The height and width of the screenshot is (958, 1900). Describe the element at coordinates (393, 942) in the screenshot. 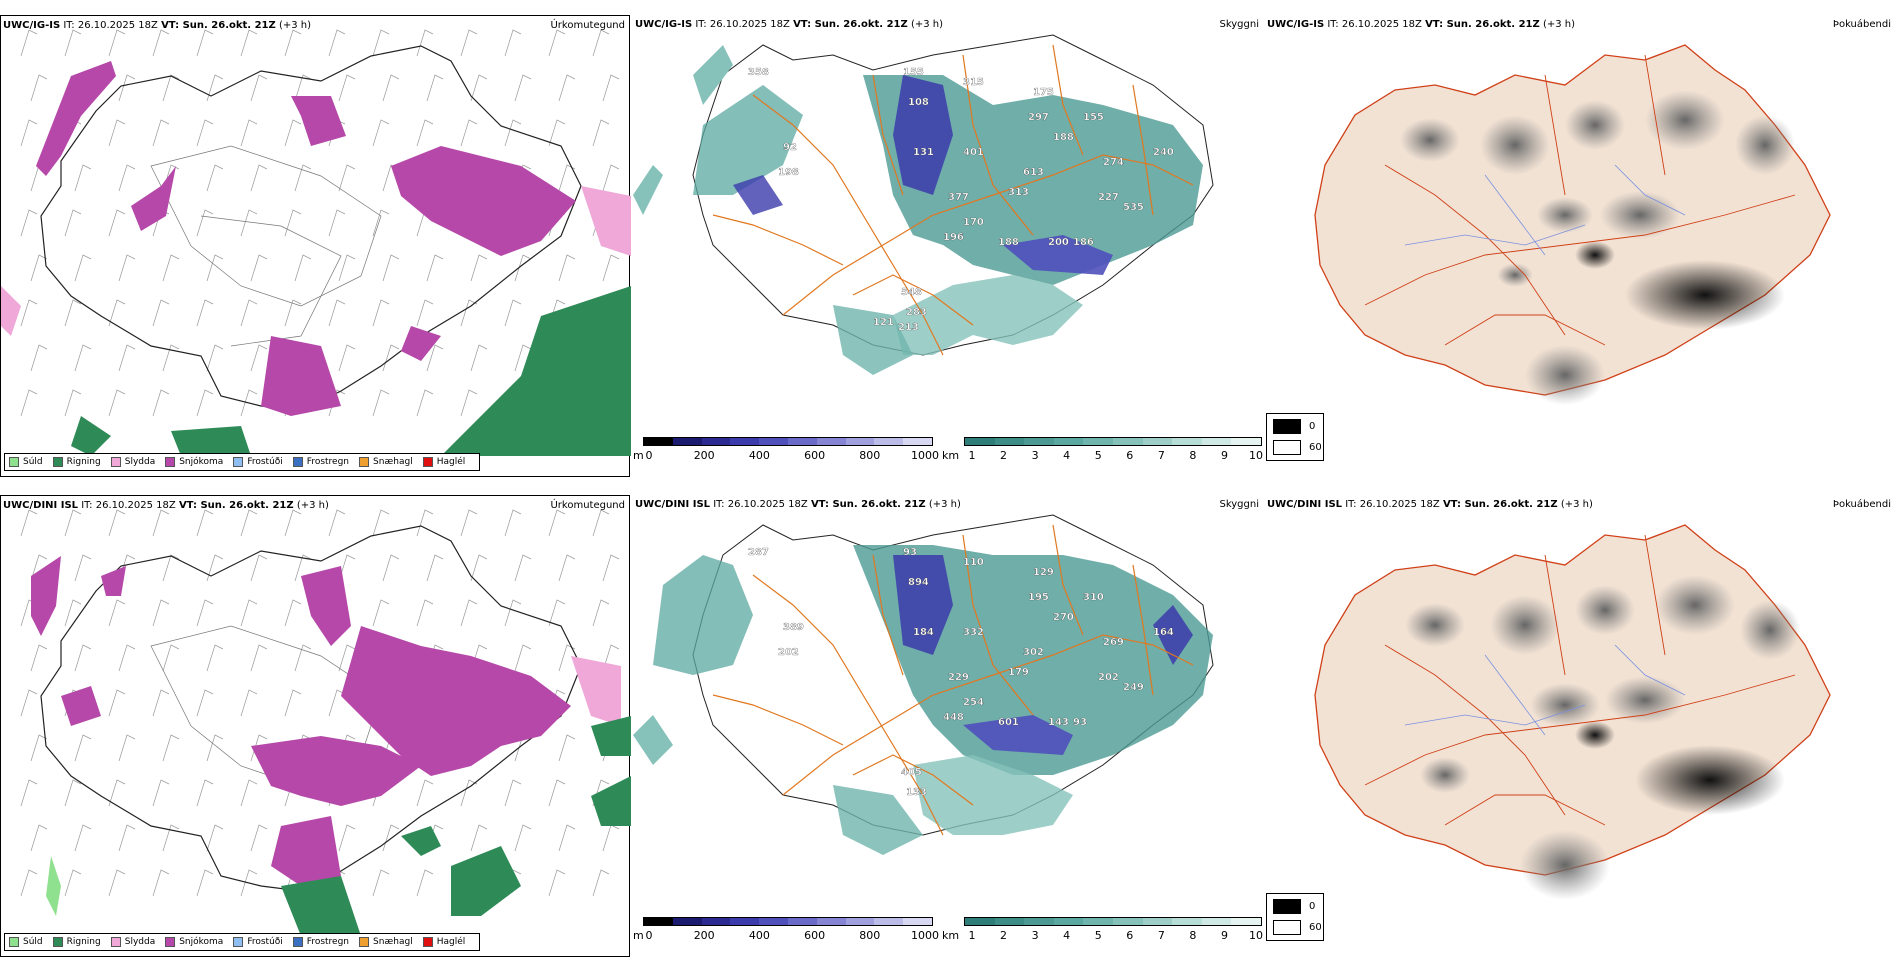

I see `precip-legend-label: Snæhagl` at that location.